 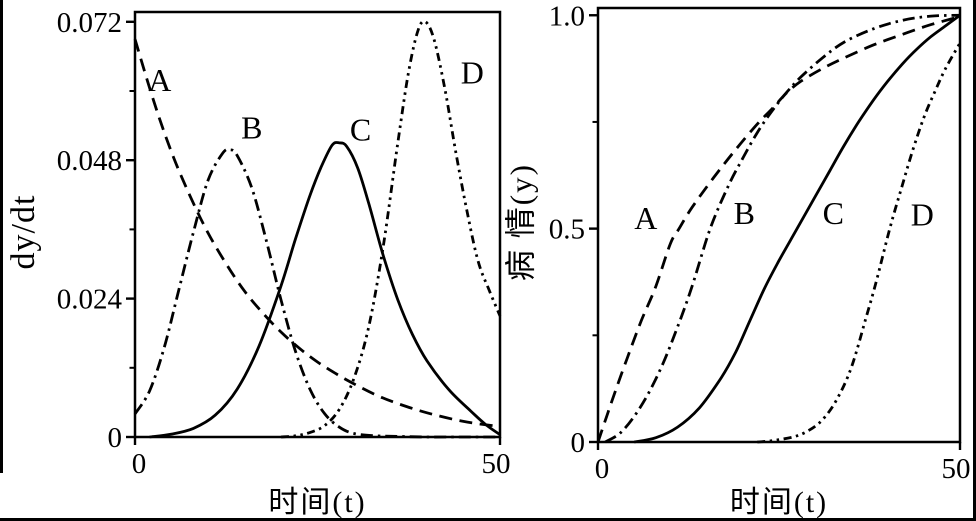 What do you see at coordinates (956, 469) in the screenshot?
I see `severity-x-tick-label: 50` at bounding box center [956, 469].